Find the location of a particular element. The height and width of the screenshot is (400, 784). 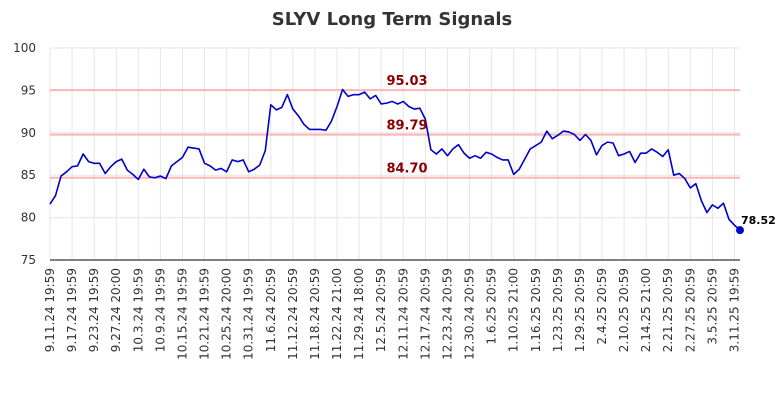

x-tick-label: 1.23.25 20:59 is located at coordinates (558, 310).